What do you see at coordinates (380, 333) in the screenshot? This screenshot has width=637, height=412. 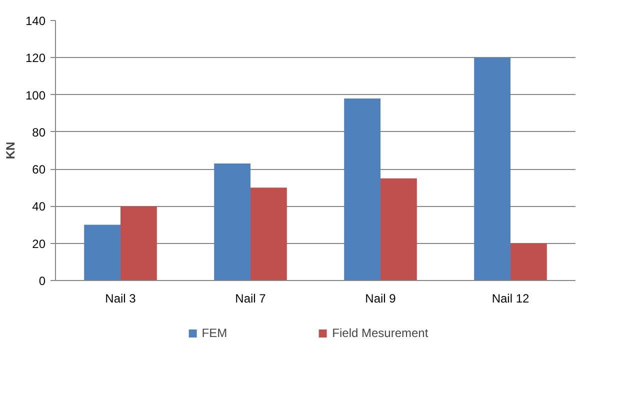 I see `legend-label: Field Mesurement` at bounding box center [380, 333].